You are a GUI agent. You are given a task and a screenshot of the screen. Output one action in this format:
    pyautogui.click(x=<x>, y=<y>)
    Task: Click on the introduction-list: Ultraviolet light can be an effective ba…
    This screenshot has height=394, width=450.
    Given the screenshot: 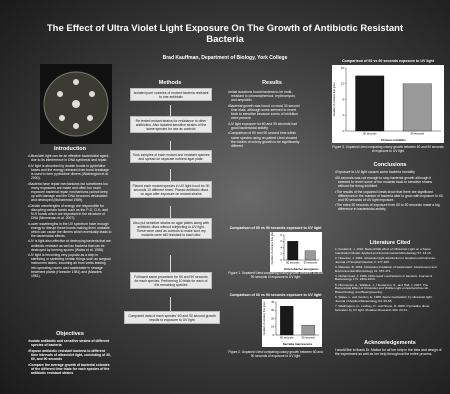 What is the action you would take?
    pyautogui.click(x=70, y=216)
    